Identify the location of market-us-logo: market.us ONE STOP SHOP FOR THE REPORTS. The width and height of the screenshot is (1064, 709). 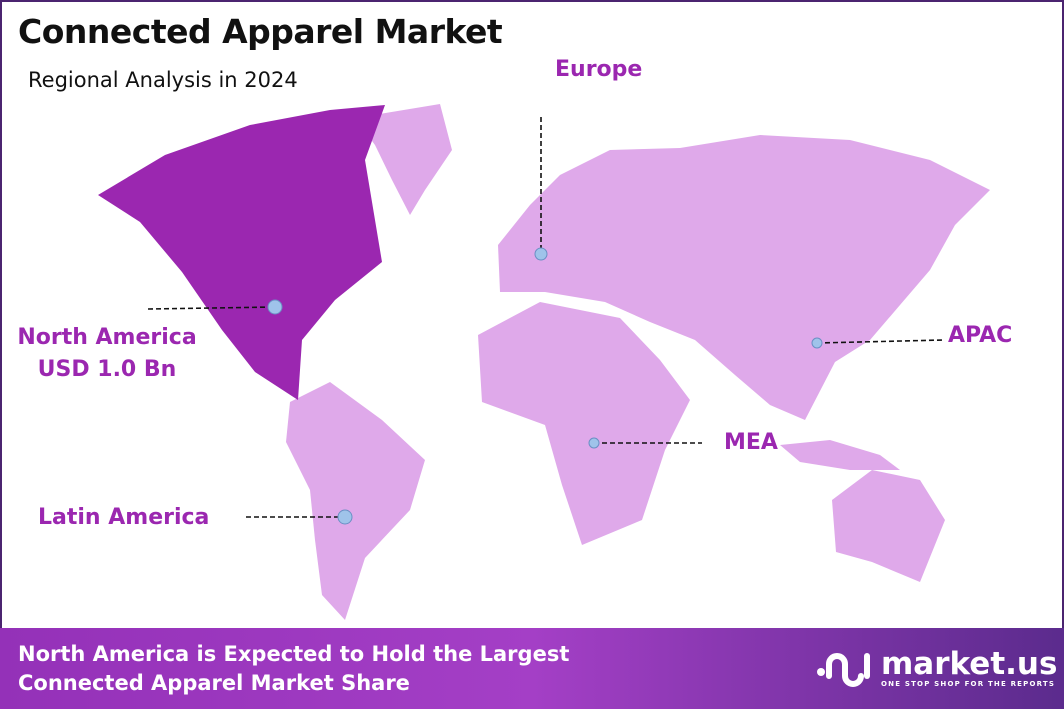
(936, 668).